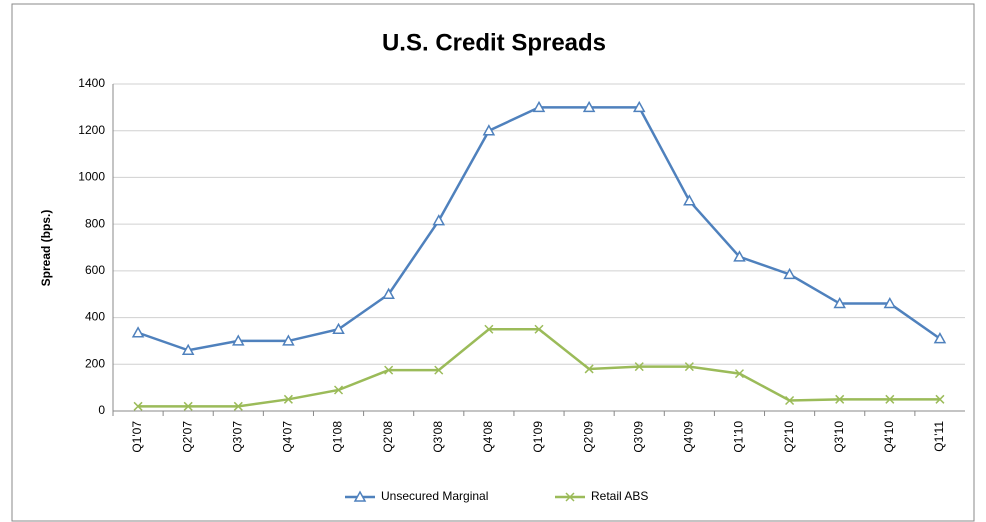 The height and width of the screenshot is (522, 986). Describe the element at coordinates (288, 437) in the screenshot. I see `x-tick-label: Q4'07` at that location.